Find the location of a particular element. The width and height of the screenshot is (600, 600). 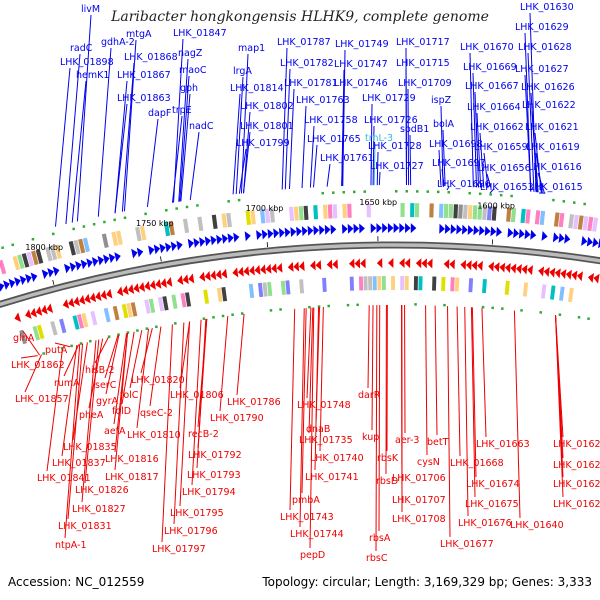

reverse-gene-label: kup is located at coordinates (370, 437).